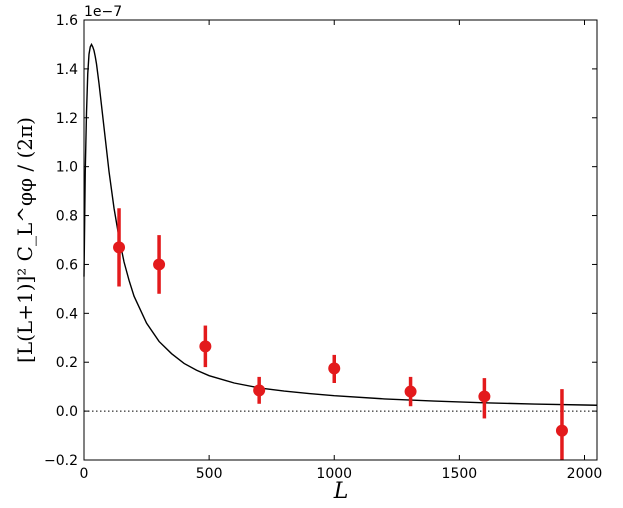 The width and height of the screenshot is (623, 508). What do you see at coordinates (334, 474) in the screenshot?
I see `x-tick-label-2: 1000` at bounding box center [334, 474].